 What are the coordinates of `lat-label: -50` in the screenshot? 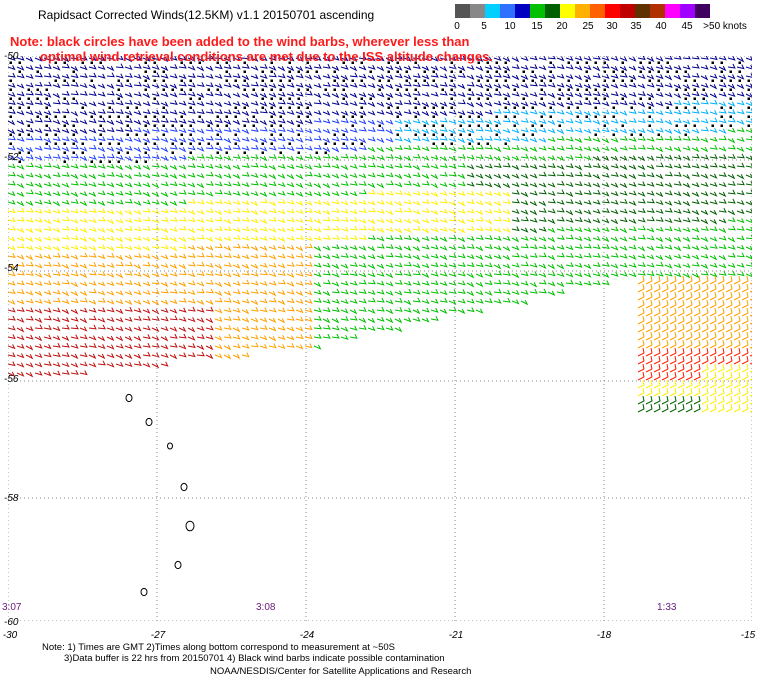 It's located at (11, 56).